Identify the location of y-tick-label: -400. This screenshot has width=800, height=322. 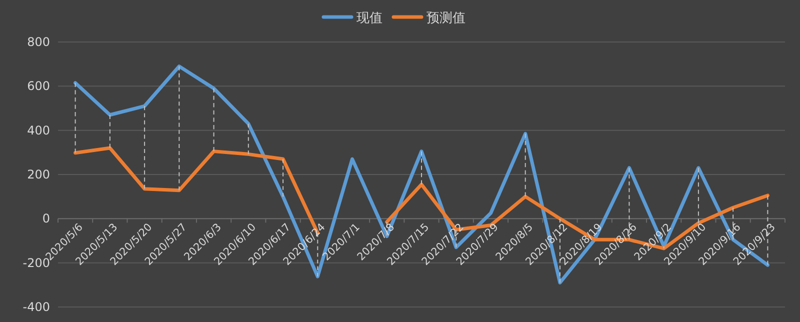
(36, 307).